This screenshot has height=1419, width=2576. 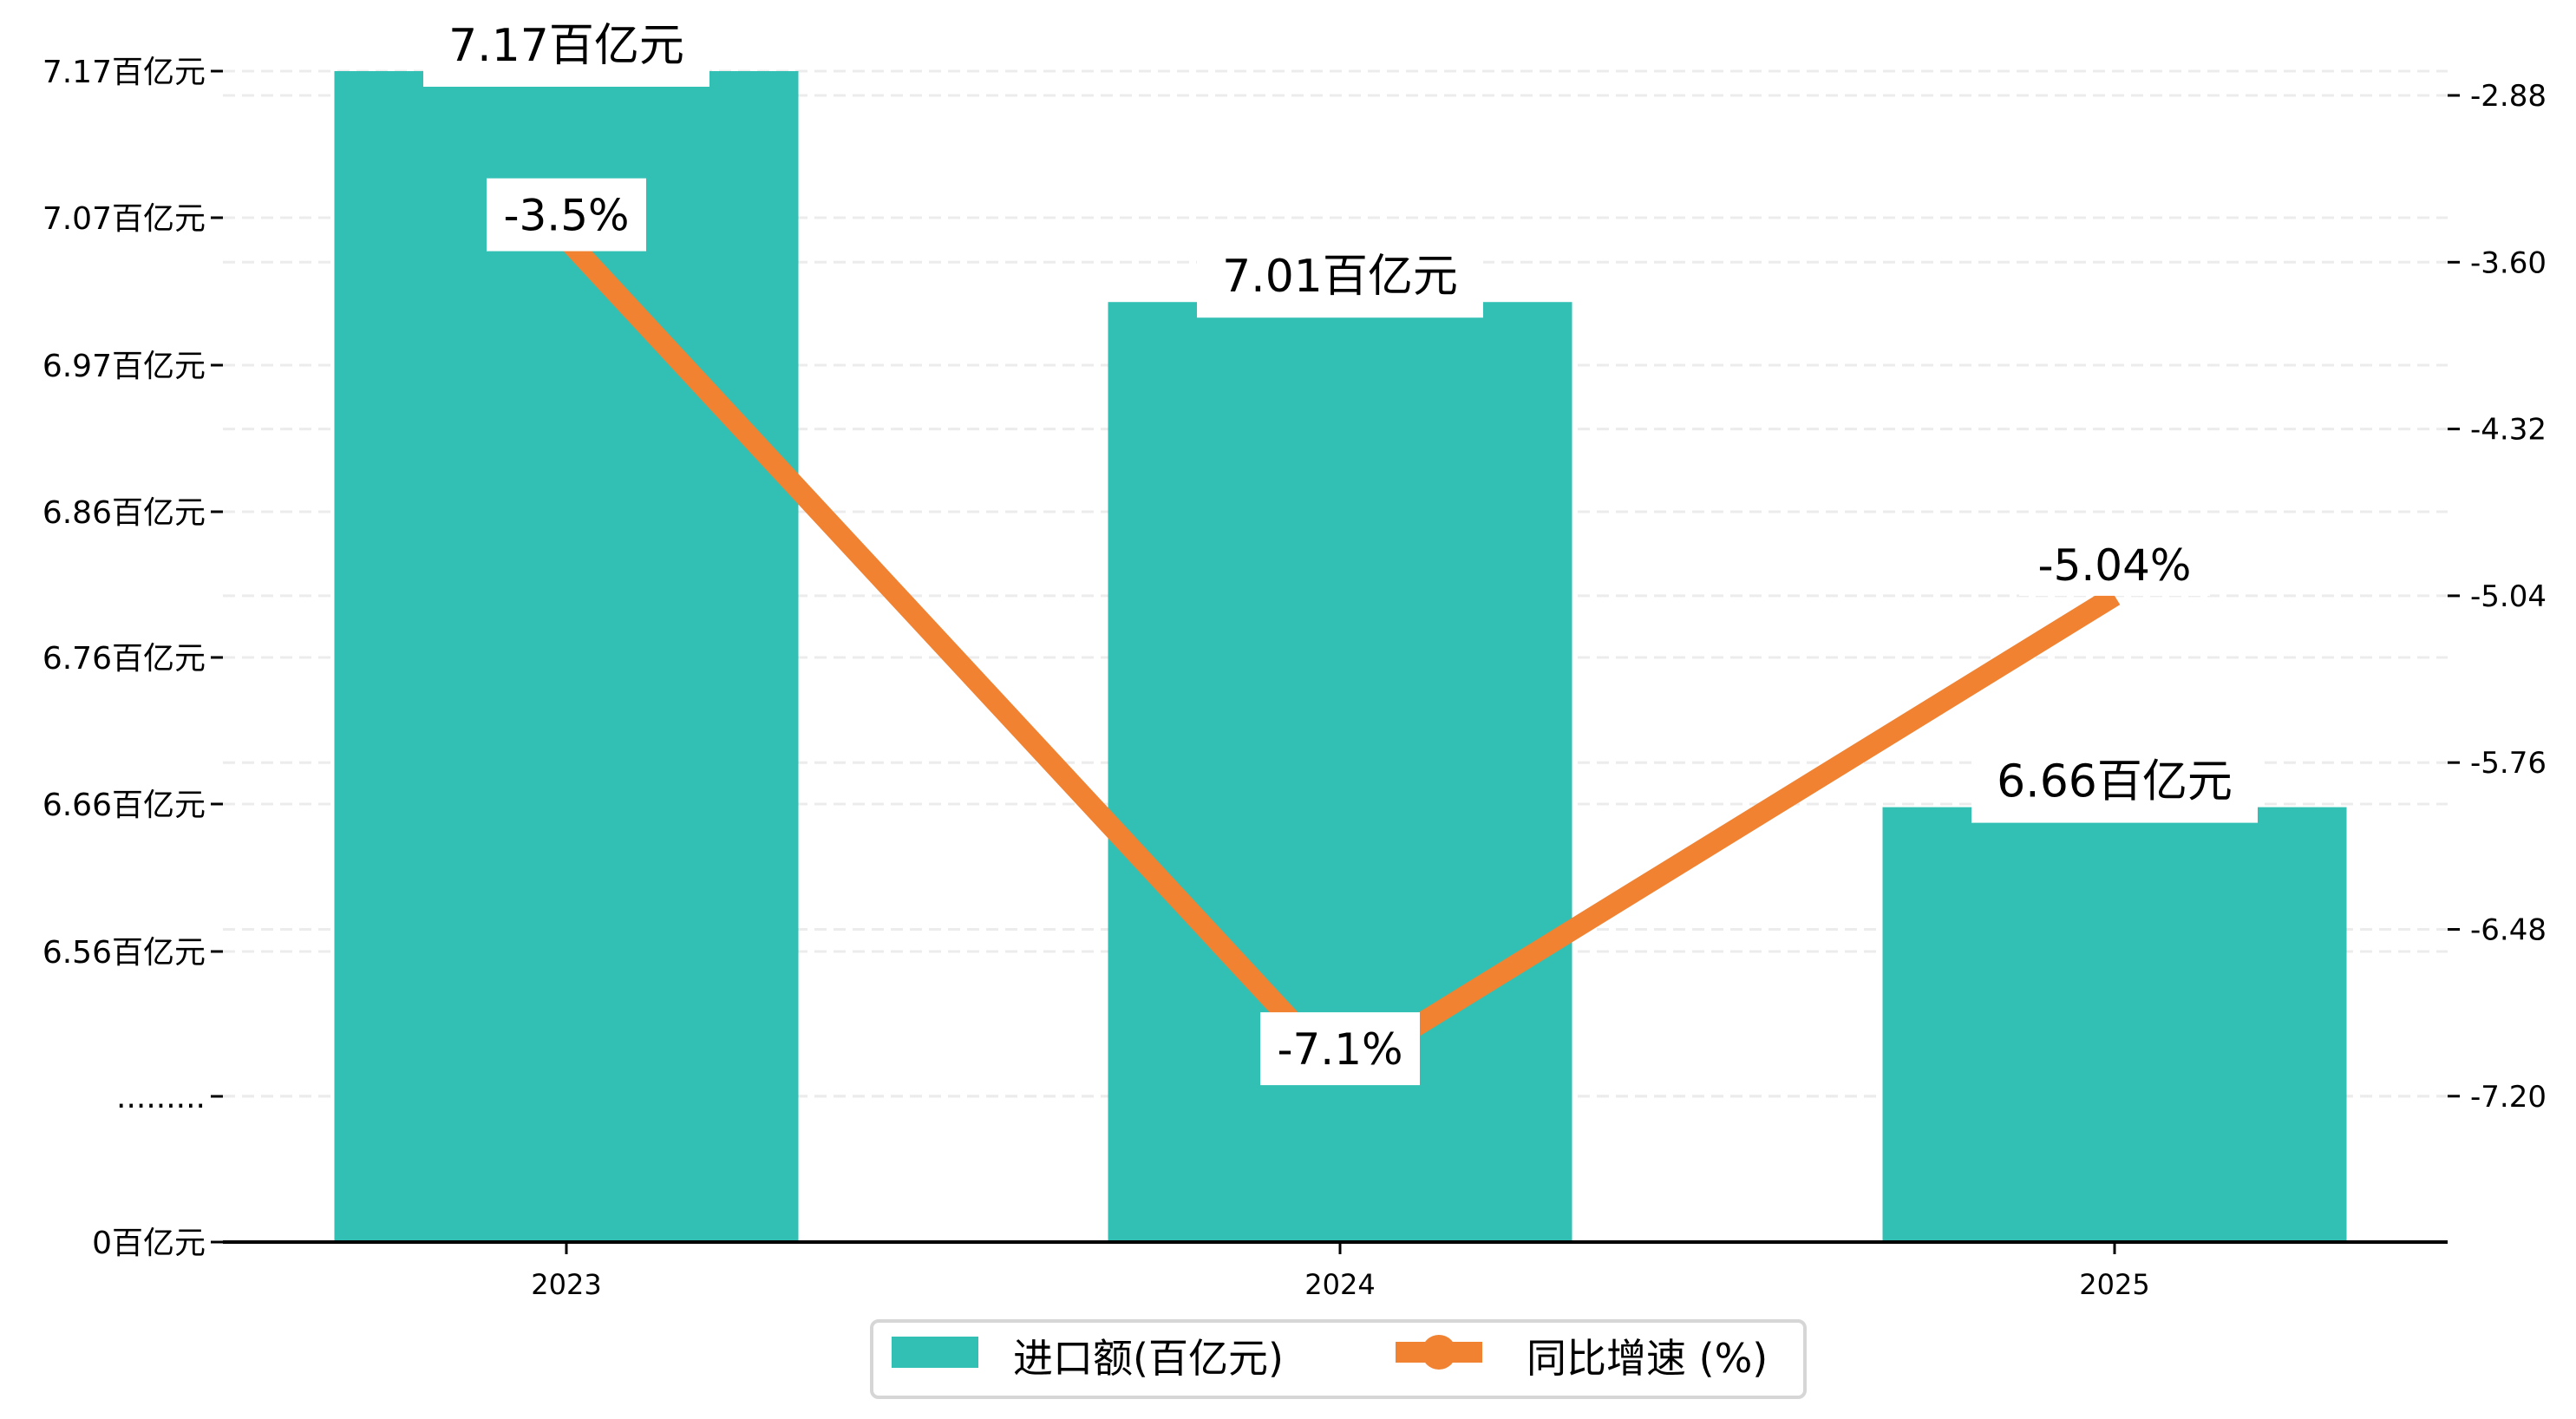 What do you see at coordinates (2508, 1097) in the screenshot?
I see `right-tick-label: -7.20` at bounding box center [2508, 1097].